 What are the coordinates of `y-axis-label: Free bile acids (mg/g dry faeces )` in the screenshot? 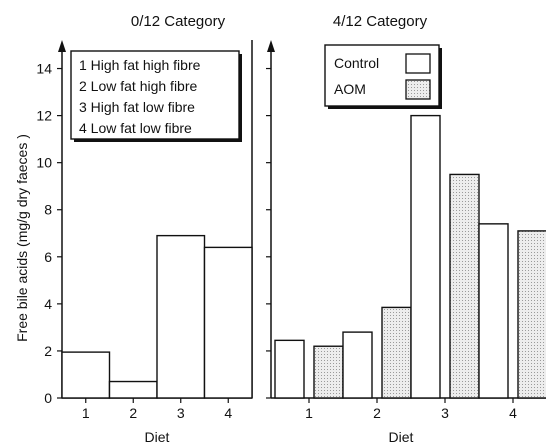 It's located at (22, 238).